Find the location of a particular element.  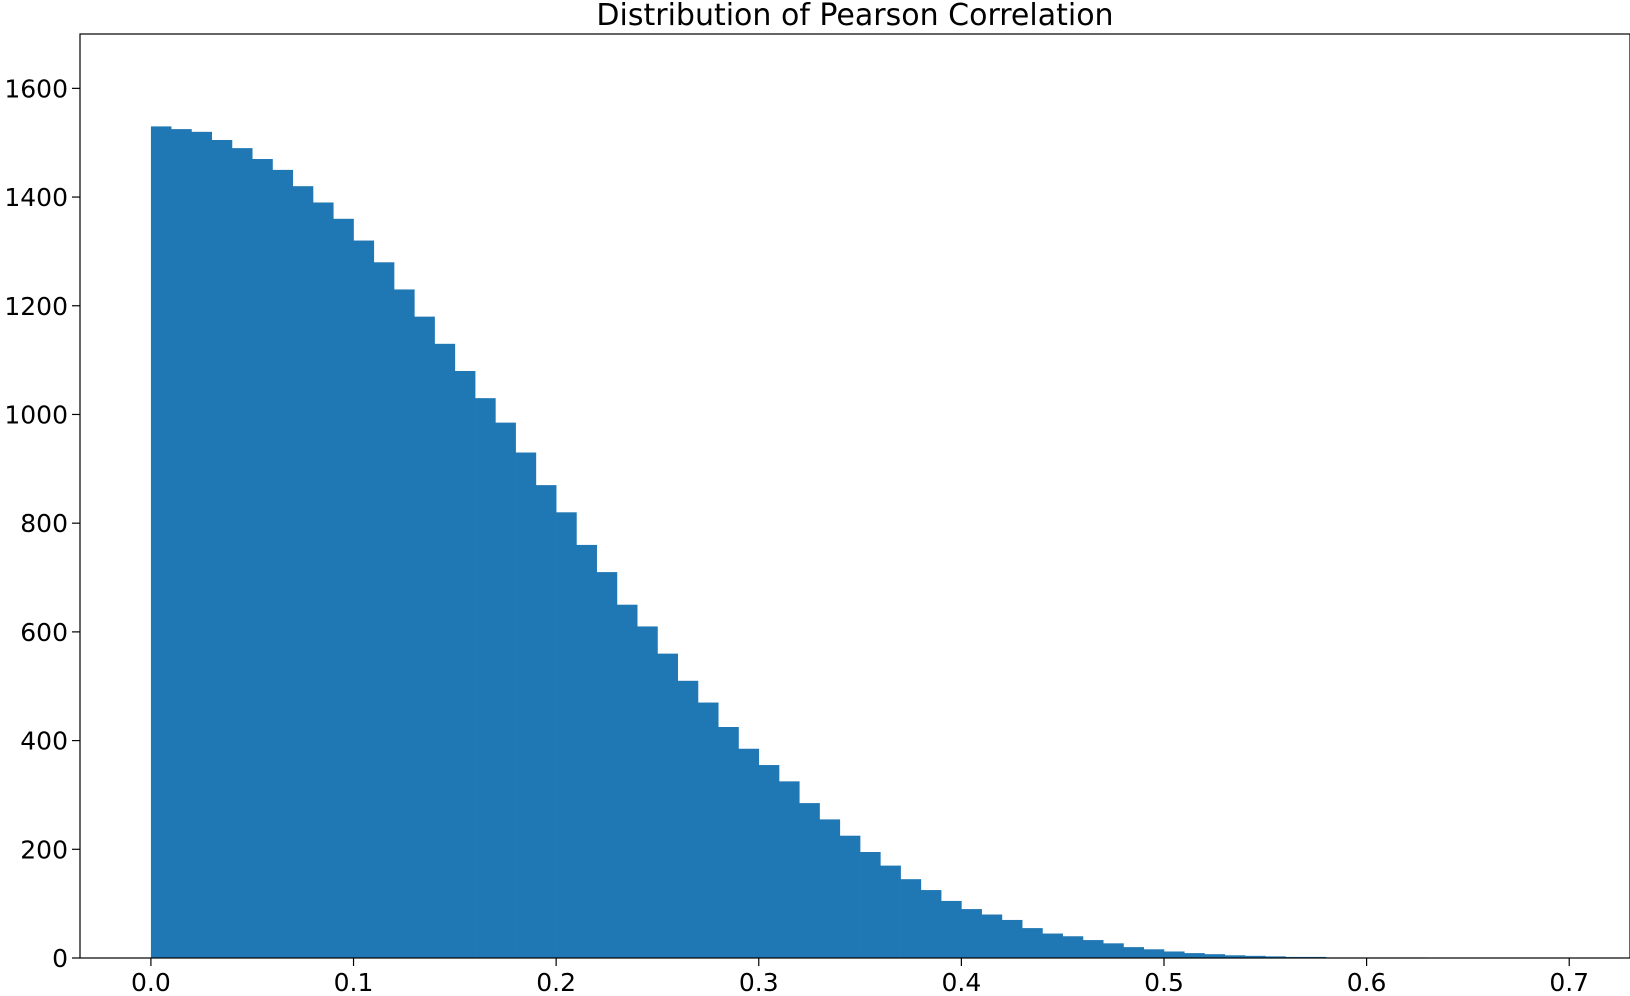

y-tick-label: 600 is located at coordinates (44, 632).